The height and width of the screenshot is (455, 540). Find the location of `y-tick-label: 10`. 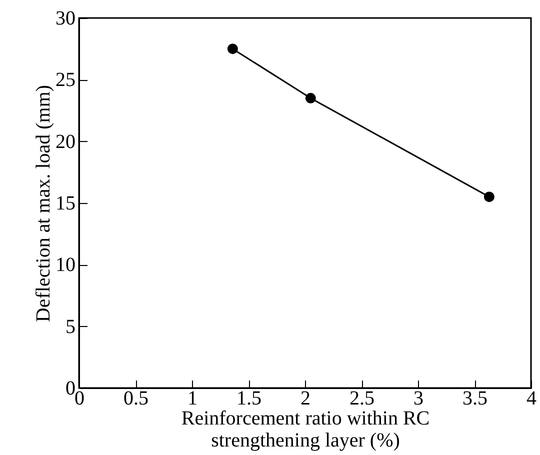

y-tick-label: 10 is located at coordinates (66, 265).